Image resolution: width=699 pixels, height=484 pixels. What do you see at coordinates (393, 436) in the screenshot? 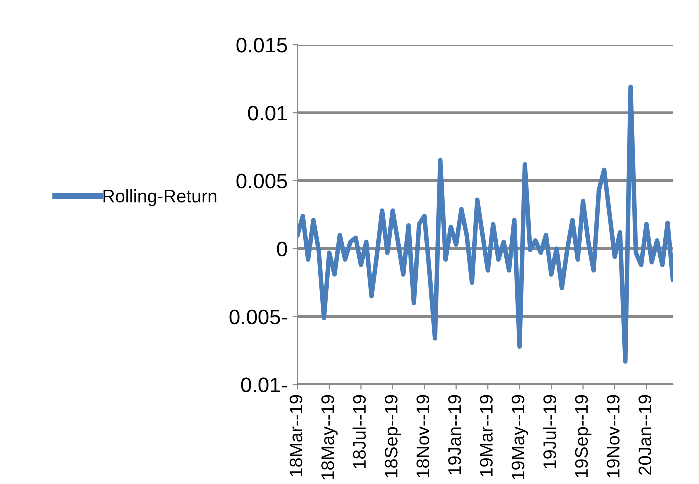
I see `x-tick-label: 18Sep--19` at bounding box center [393, 436].